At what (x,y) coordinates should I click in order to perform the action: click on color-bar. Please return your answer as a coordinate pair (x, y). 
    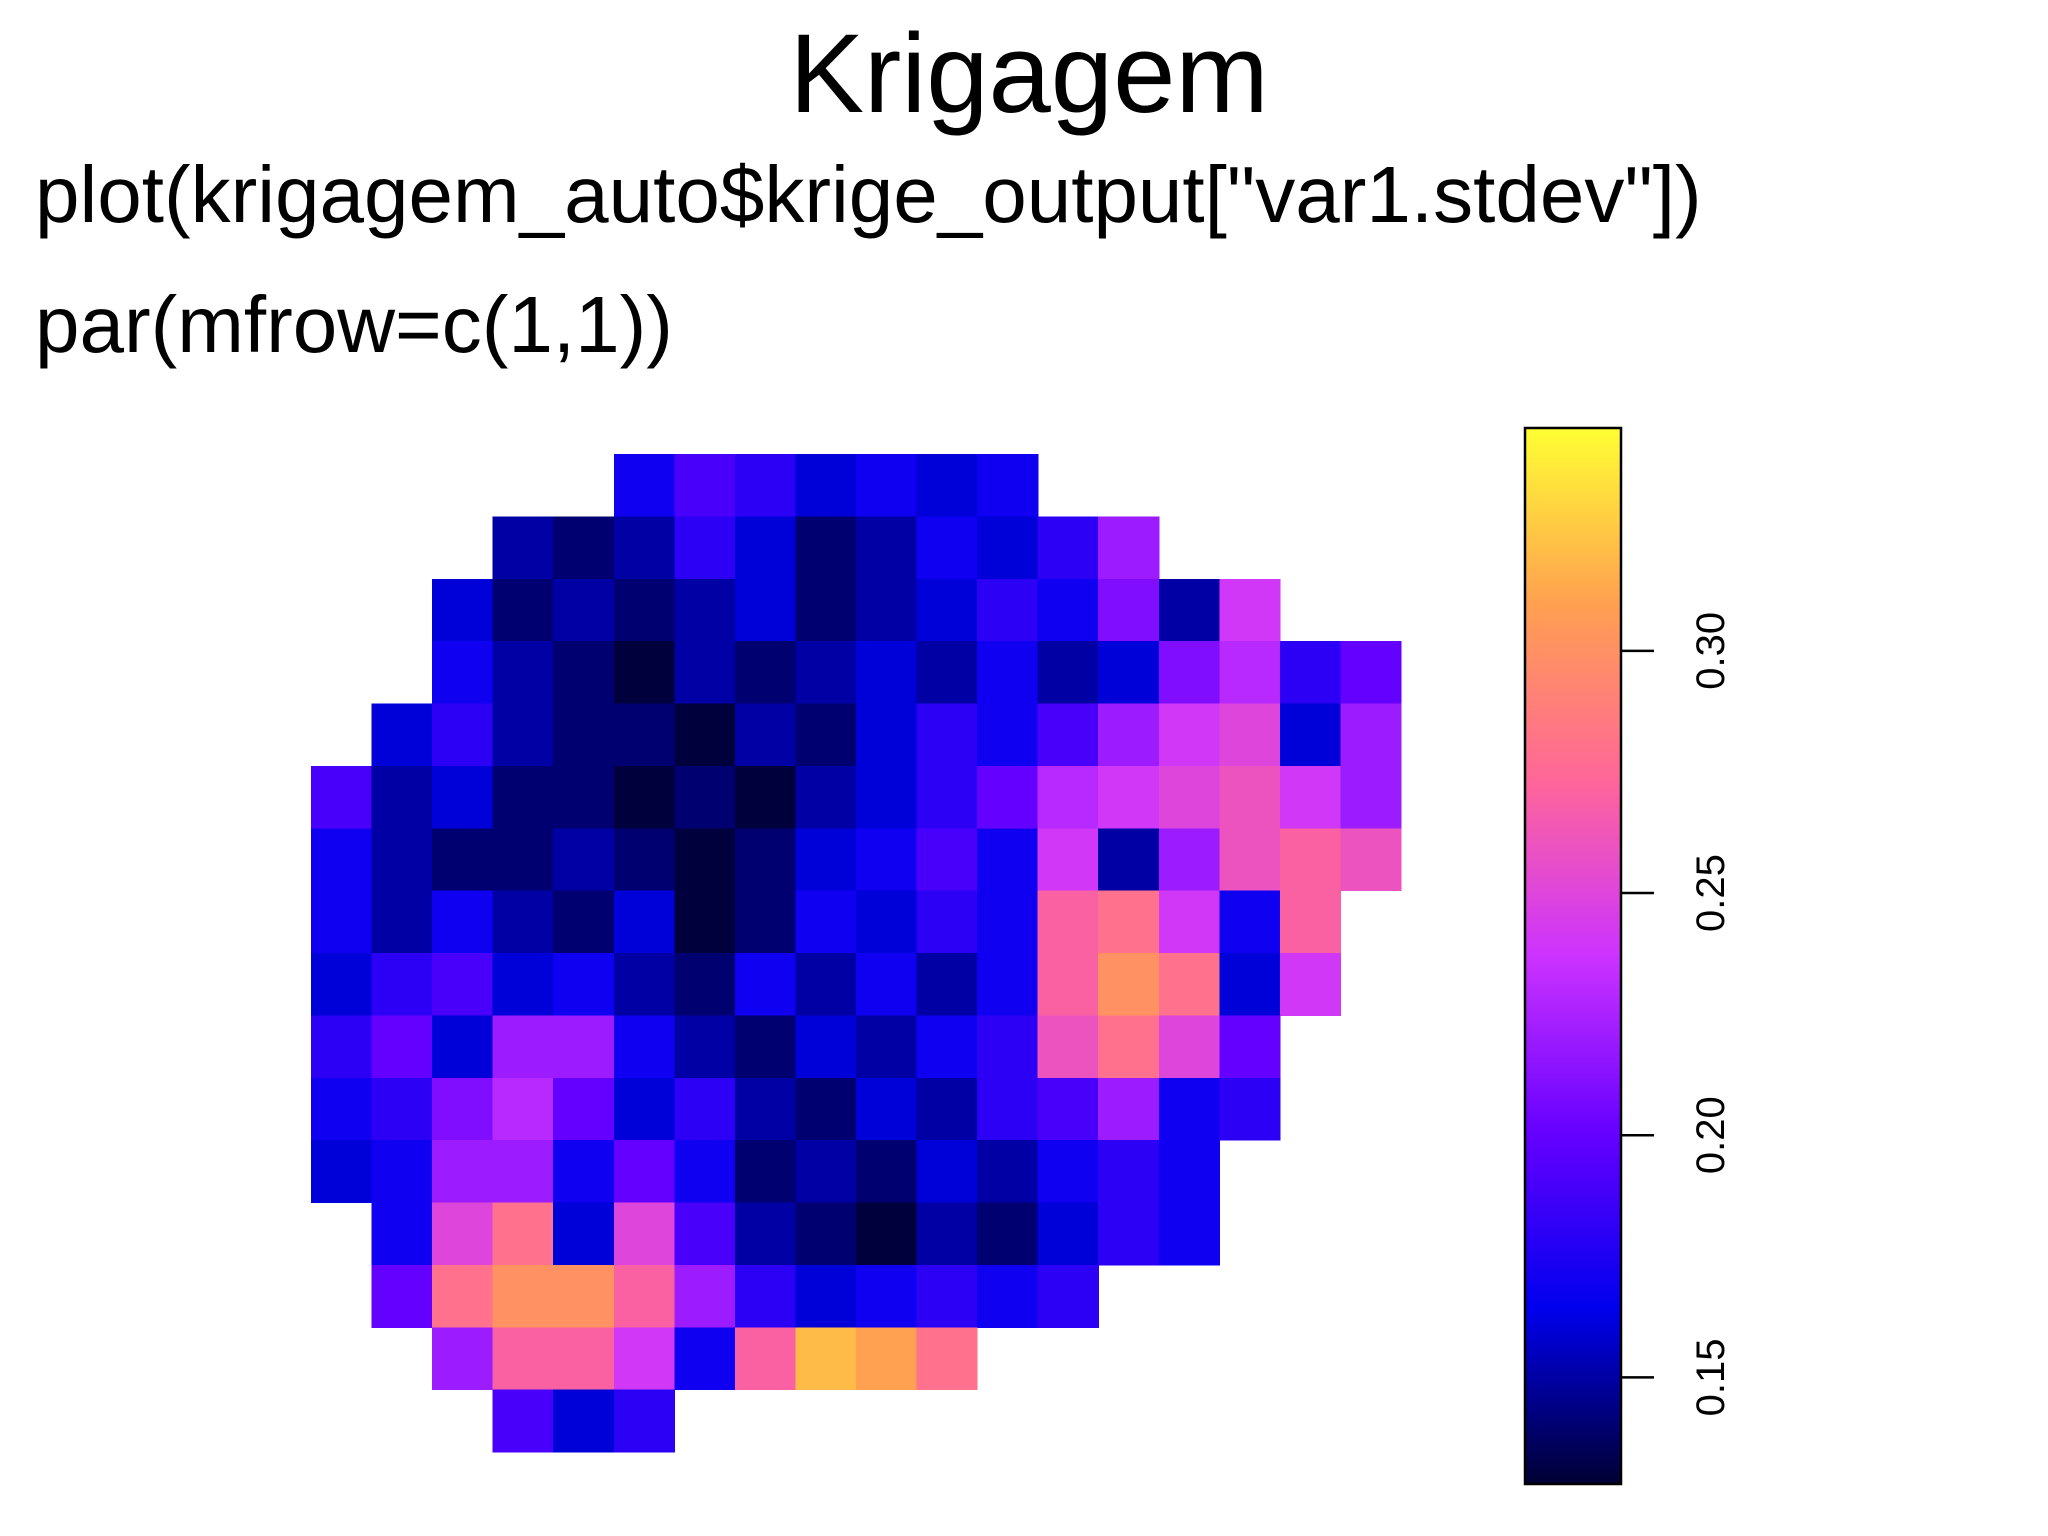
    Looking at the image, I should click on (1573, 956).